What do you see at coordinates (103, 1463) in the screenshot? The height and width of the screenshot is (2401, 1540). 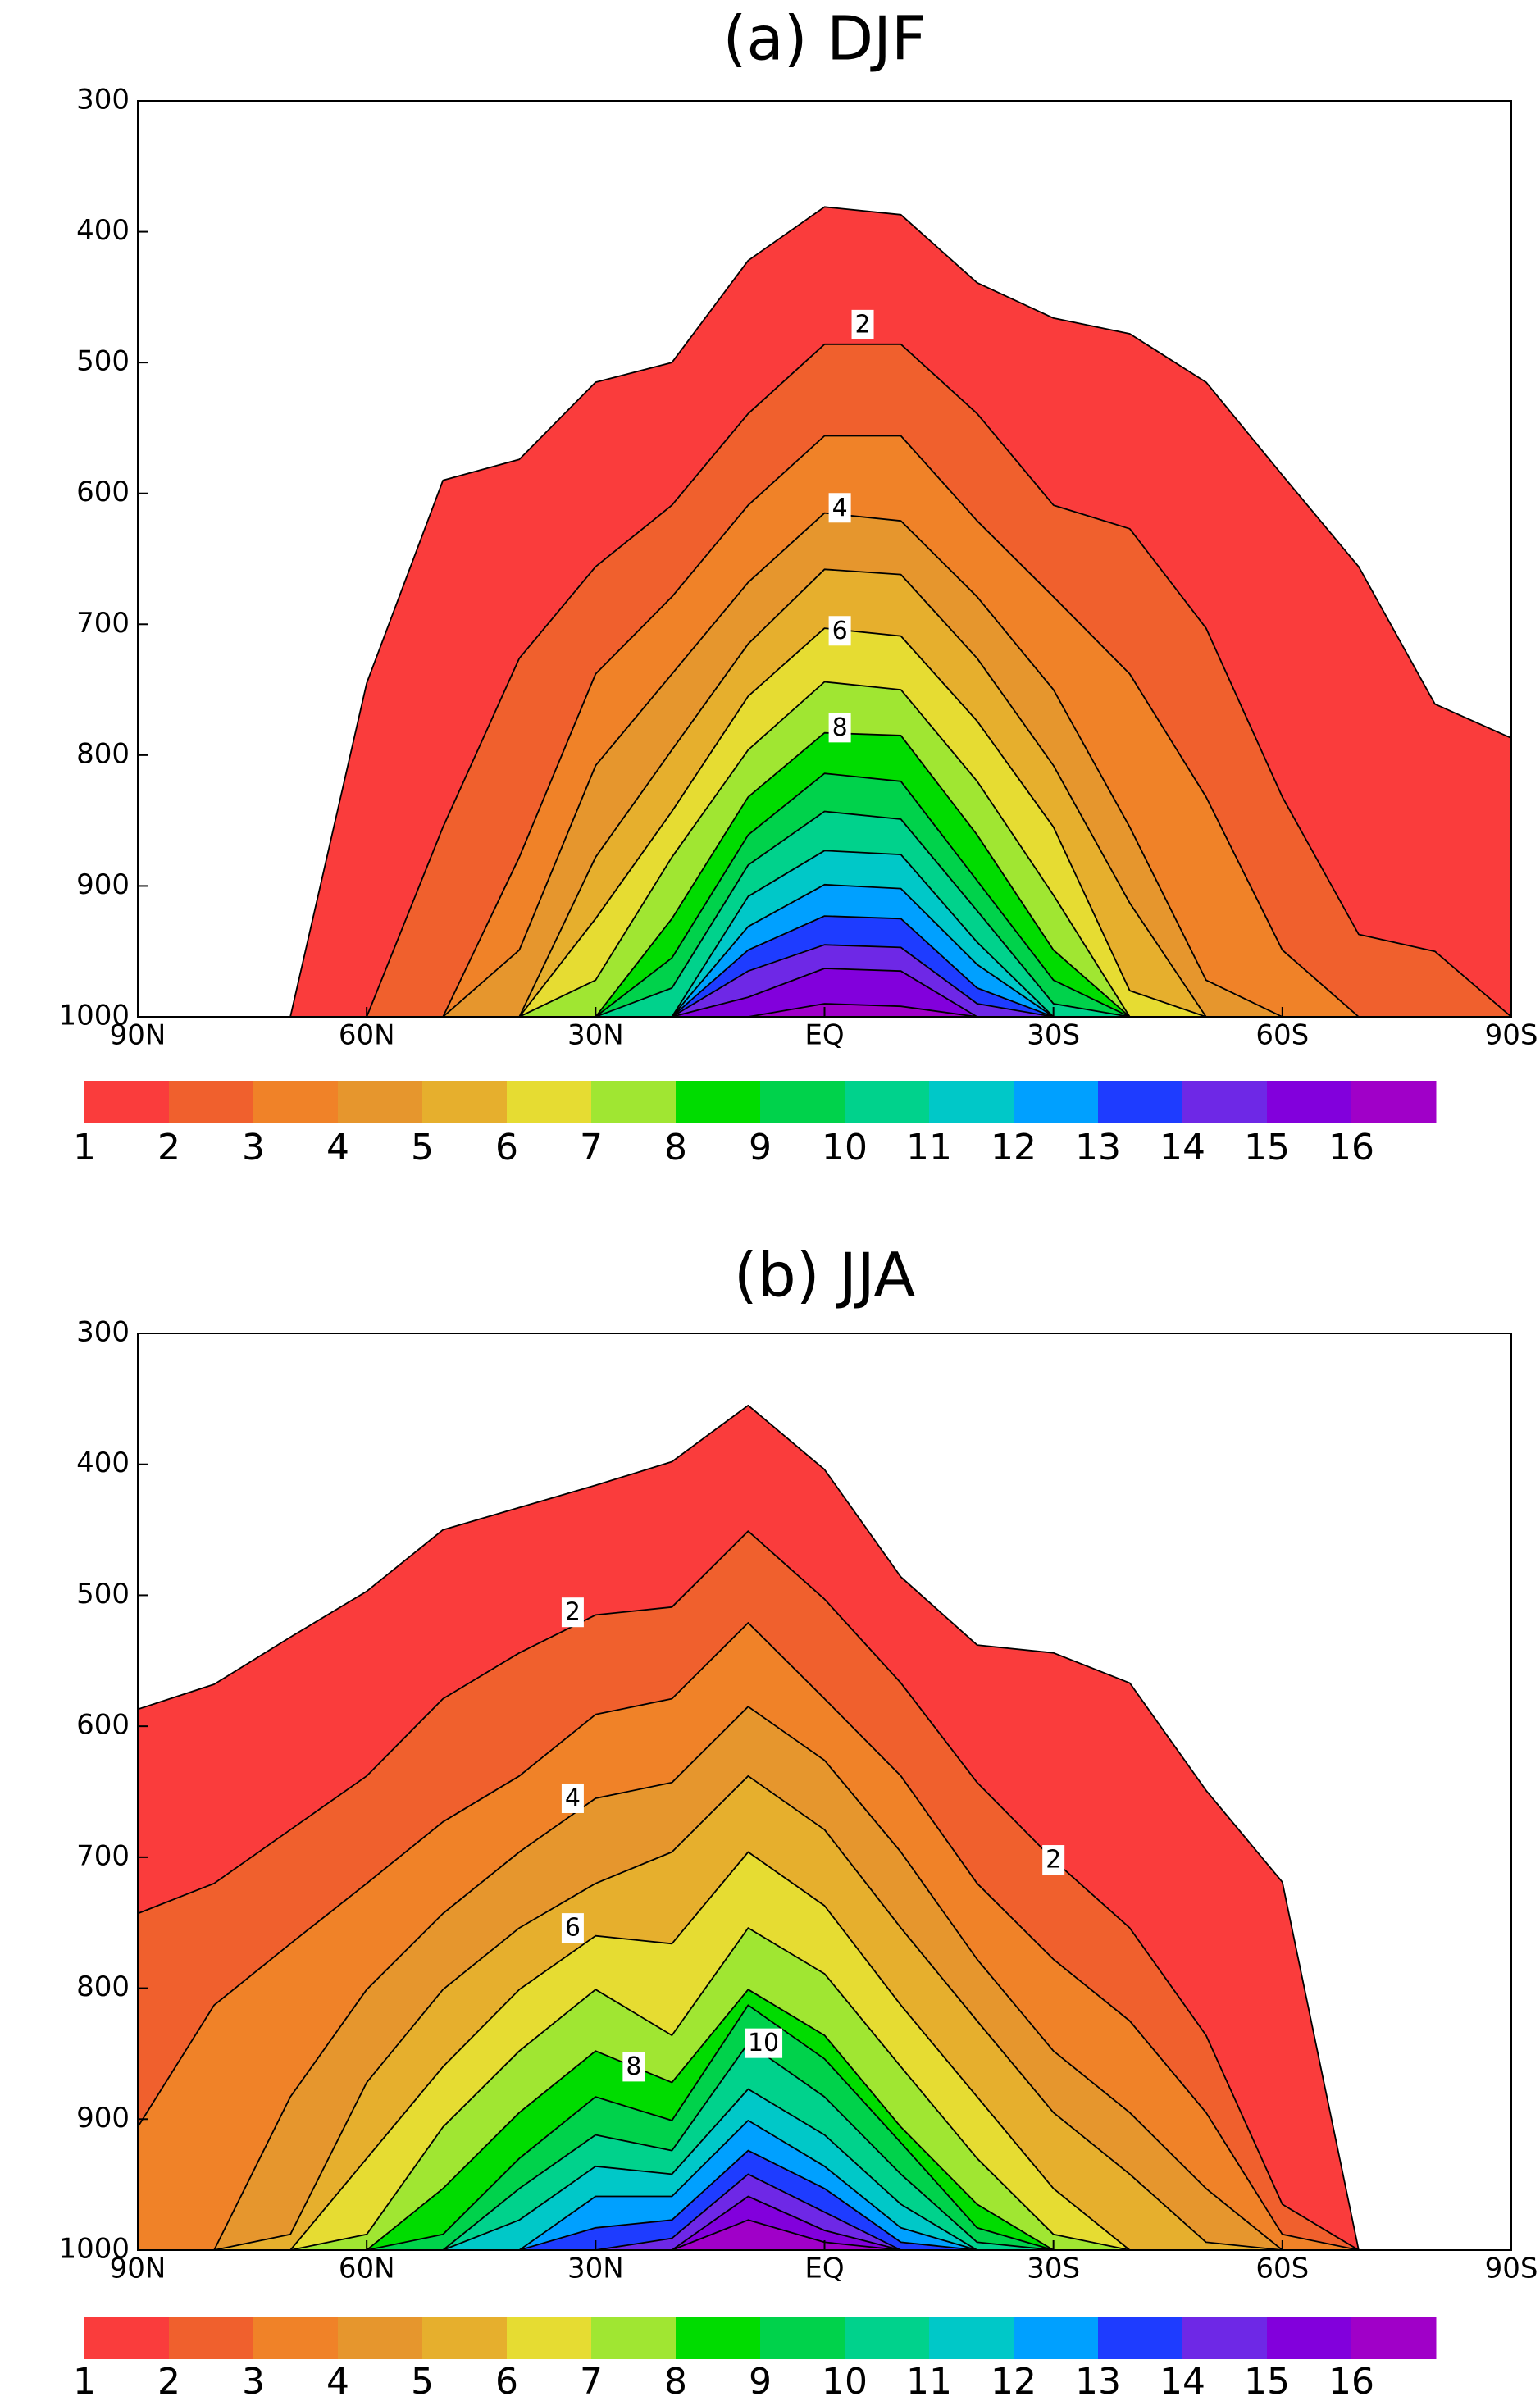 I see `y-tick-label: 400` at bounding box center [103, 1463].